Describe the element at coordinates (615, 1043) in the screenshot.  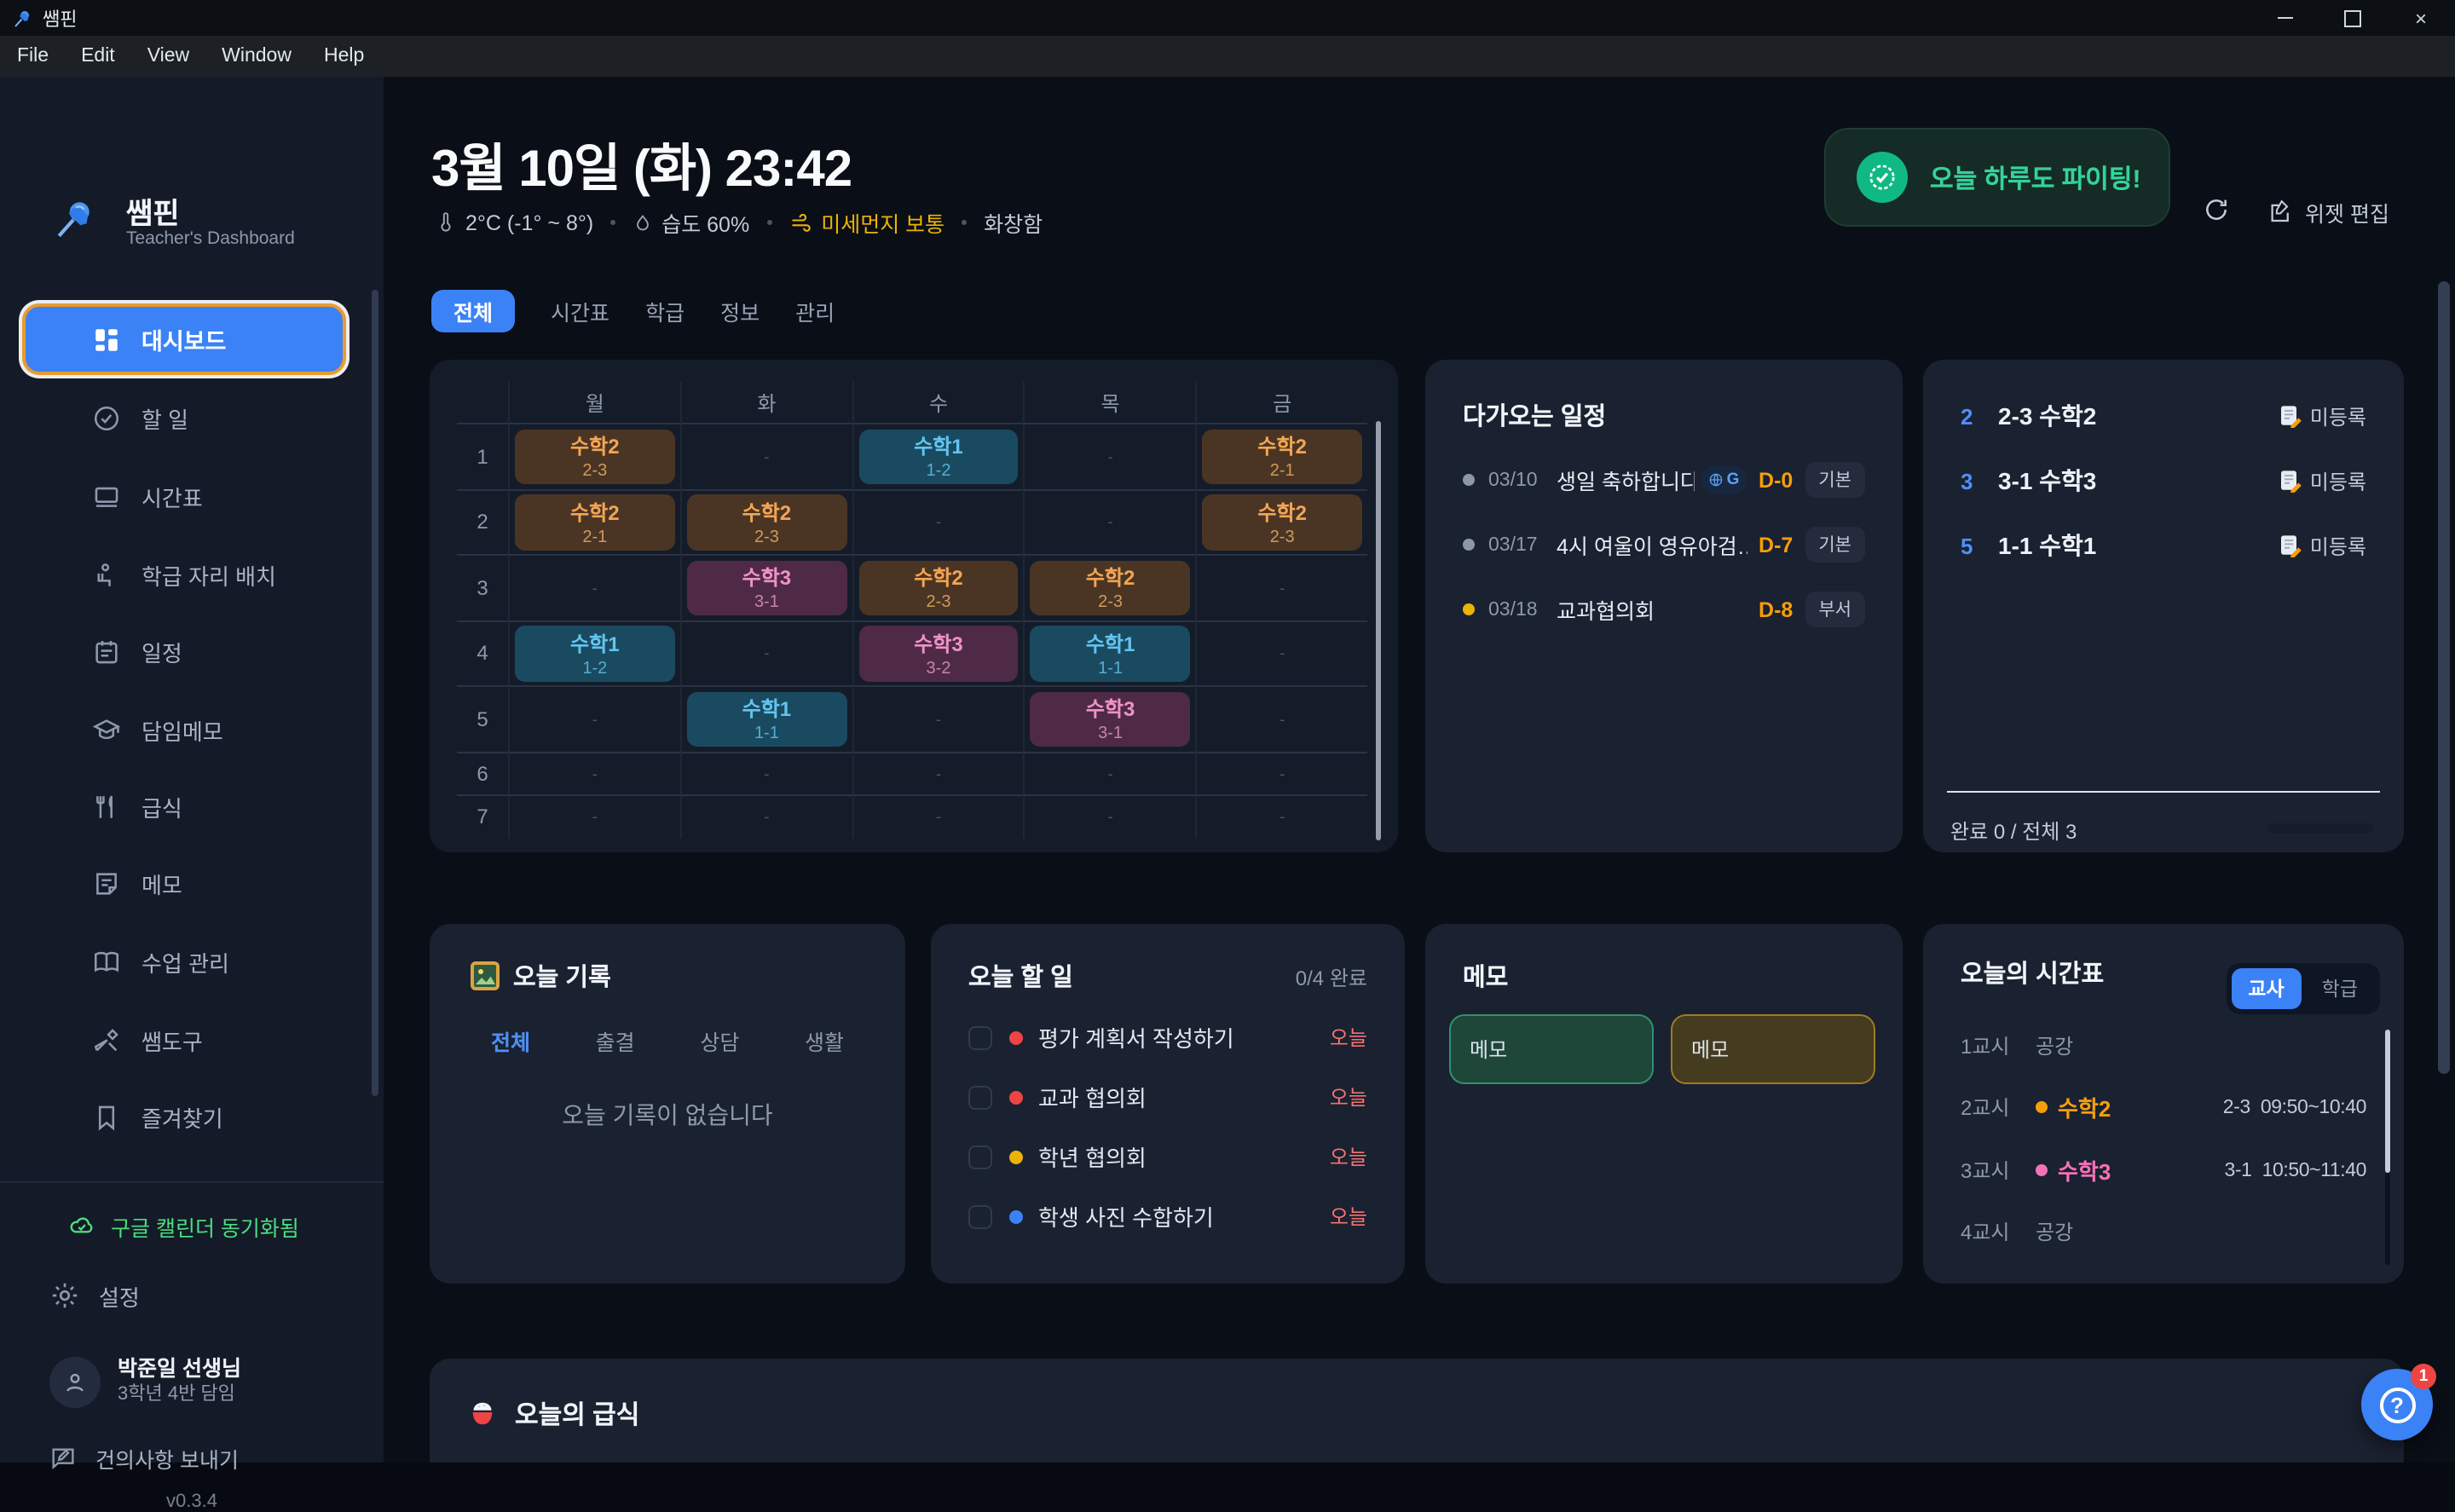
I see `records-tab-attendance: 출결` at that location.